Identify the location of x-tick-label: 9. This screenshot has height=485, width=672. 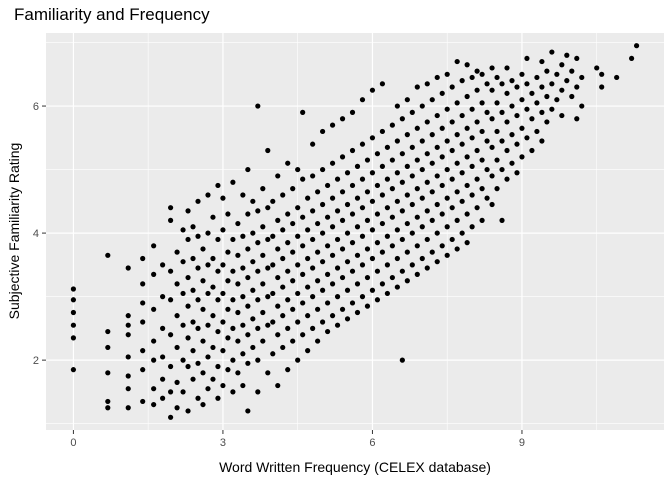
(522, 443).